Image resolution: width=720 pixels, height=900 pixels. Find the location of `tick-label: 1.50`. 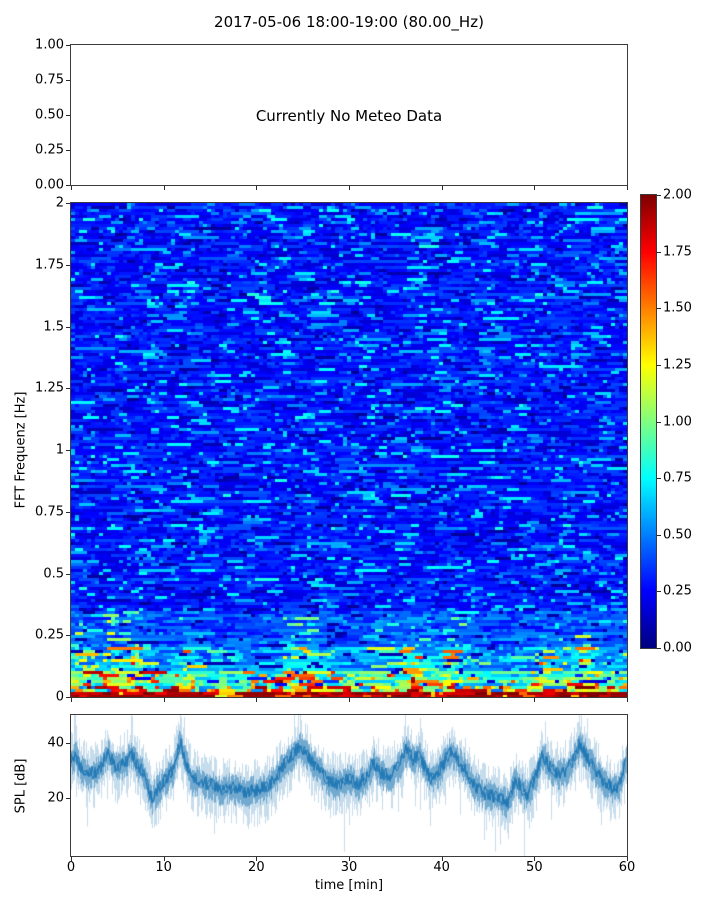

tick-label: 1.50 is located at coordinates (677, 308).